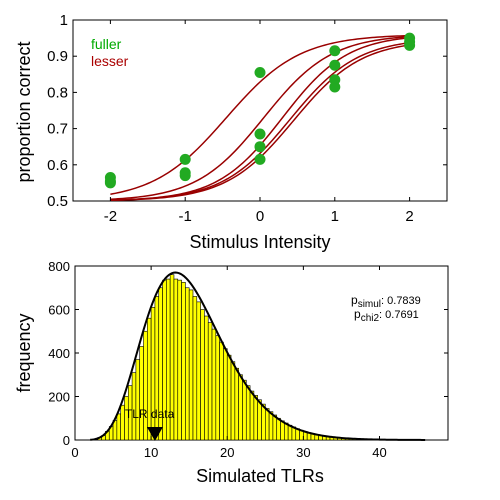 This screenshot has width=500, height=500. Describe the element at coordinates (260, 476) in the screenshot. I see `bottom-x-axis-label: Simulated TLRs` at that location.